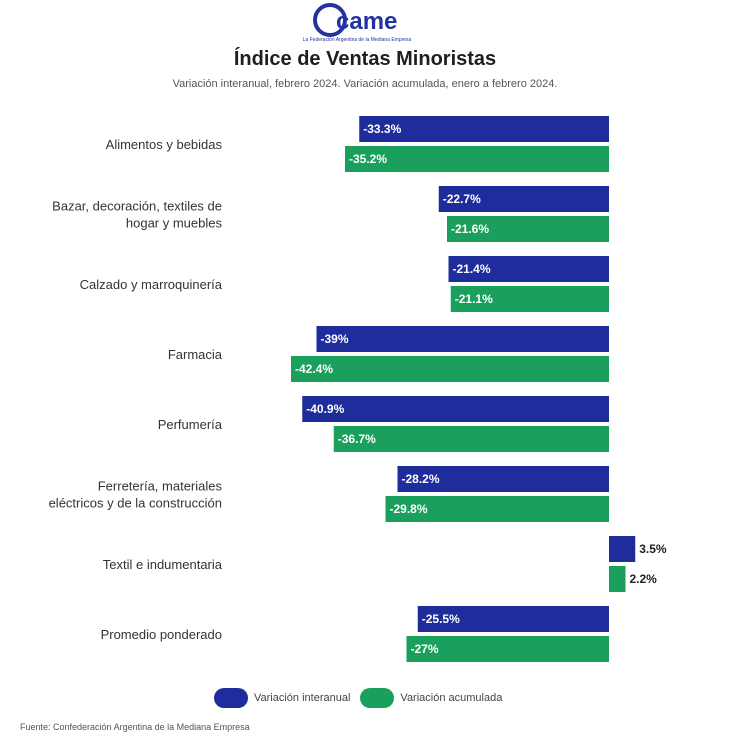 This screenshot has height=741, width=730. What do you see at coordinates (474, 299) in the screenshot?
I see `data-label: -21.1%` at bounding box center [474, 299].